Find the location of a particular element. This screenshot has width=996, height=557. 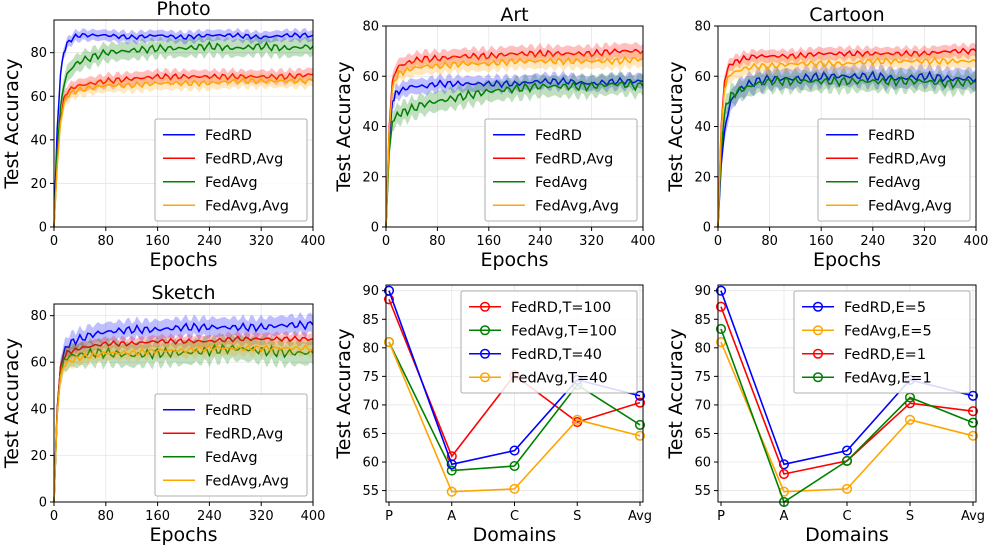

x-axis-label: Domains is located at coordinates (515, 535).